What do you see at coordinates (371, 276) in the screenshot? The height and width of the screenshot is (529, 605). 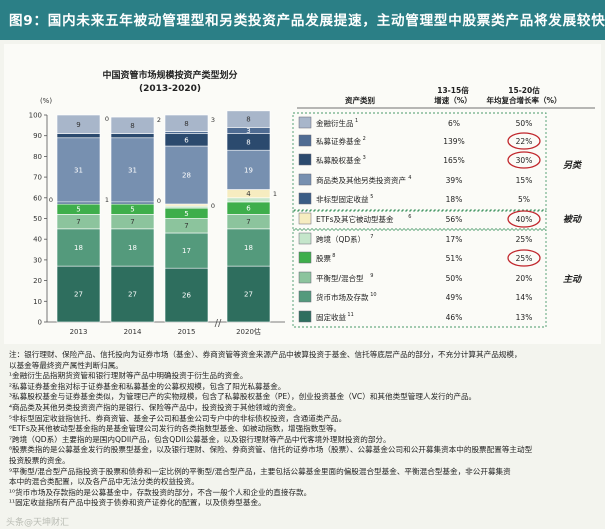 I see `row-label-sup: 9` at bounding box center [371, 276].